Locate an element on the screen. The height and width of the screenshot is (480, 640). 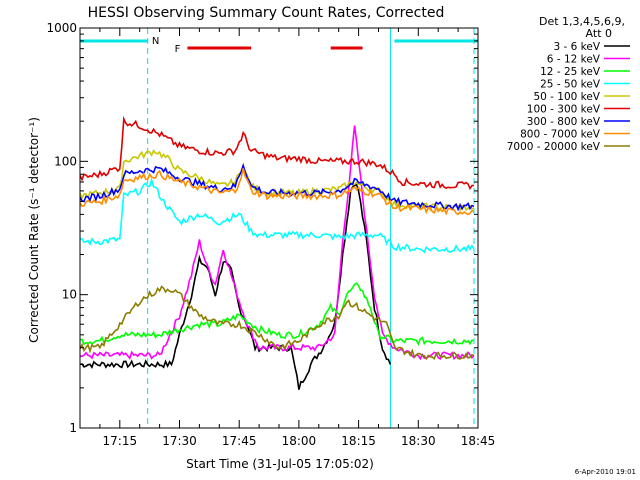
footer-date: 6-Apr-2010 19:01 is located at coordinates (605, 472).